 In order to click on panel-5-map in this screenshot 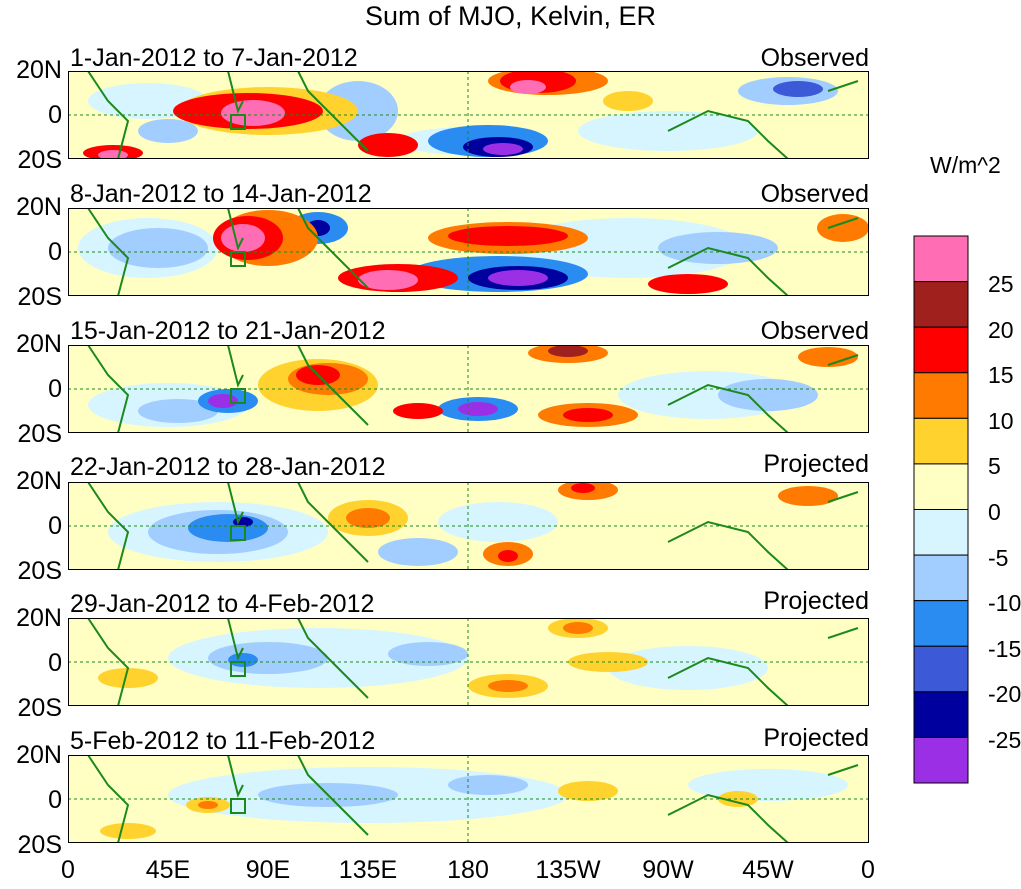, I will do `click(468, 662)`.